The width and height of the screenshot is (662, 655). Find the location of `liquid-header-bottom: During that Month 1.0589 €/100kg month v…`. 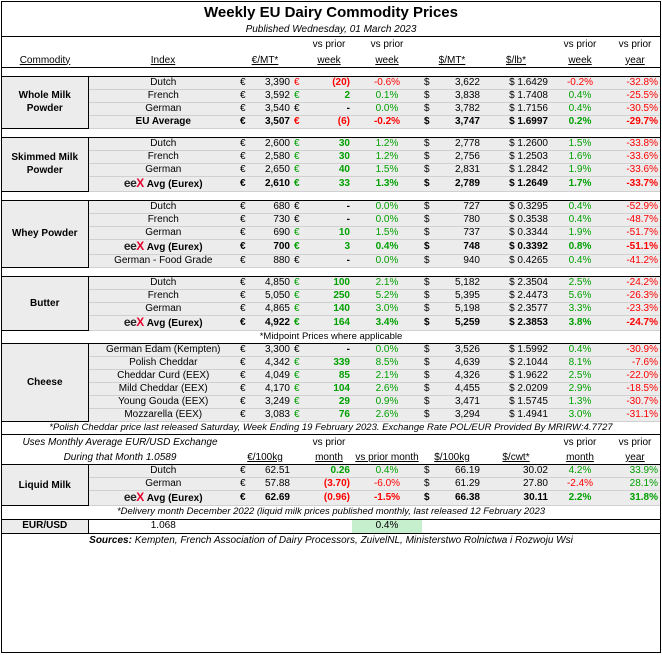

liquid-header-bottom: During that Month 1.0589 €/100kg month v… is located at coordinates (331, 457).